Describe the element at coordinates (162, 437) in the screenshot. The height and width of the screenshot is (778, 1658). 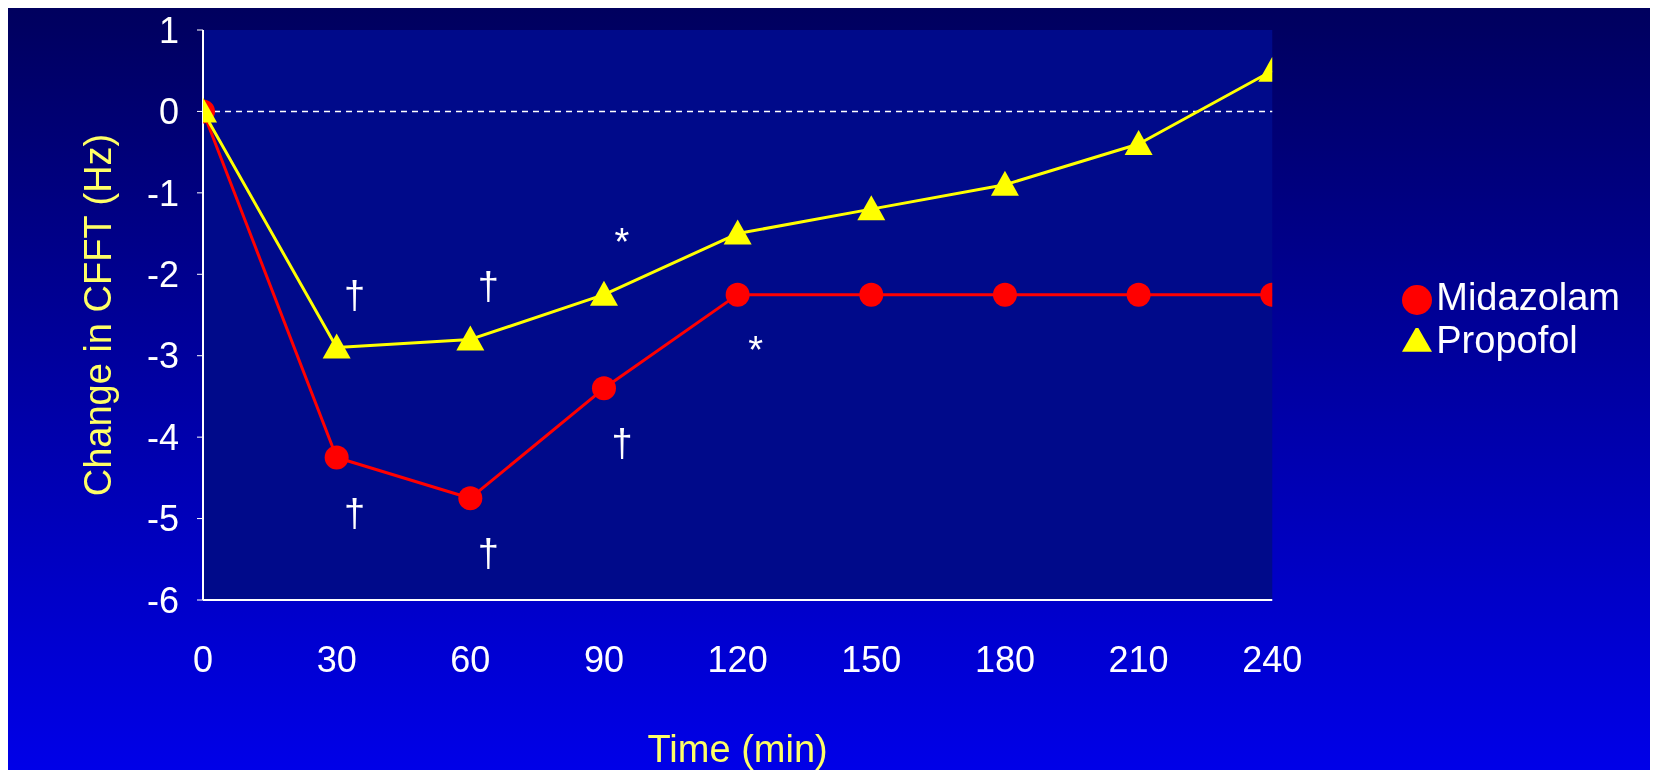
I see `y-tick-label: -4` at that location.